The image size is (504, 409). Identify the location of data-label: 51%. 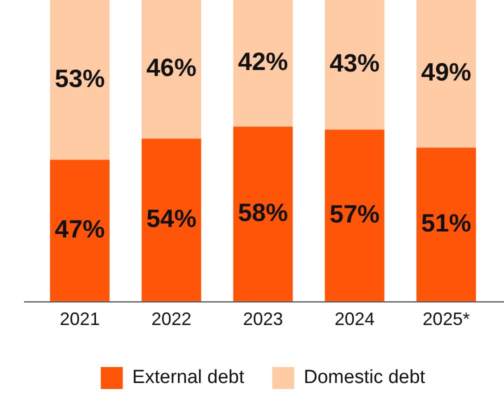
(446, 223).